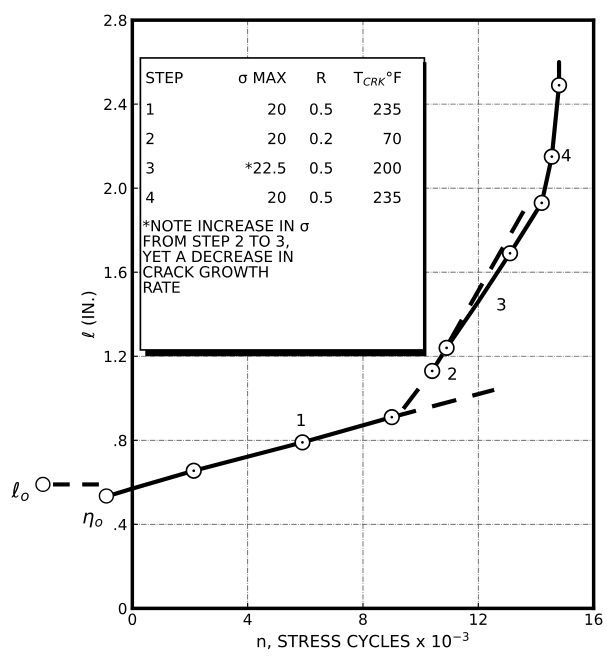 The height and width of the screenshot is (670, 607). I want to click on x-tick-label: 4, so click(248, 619).